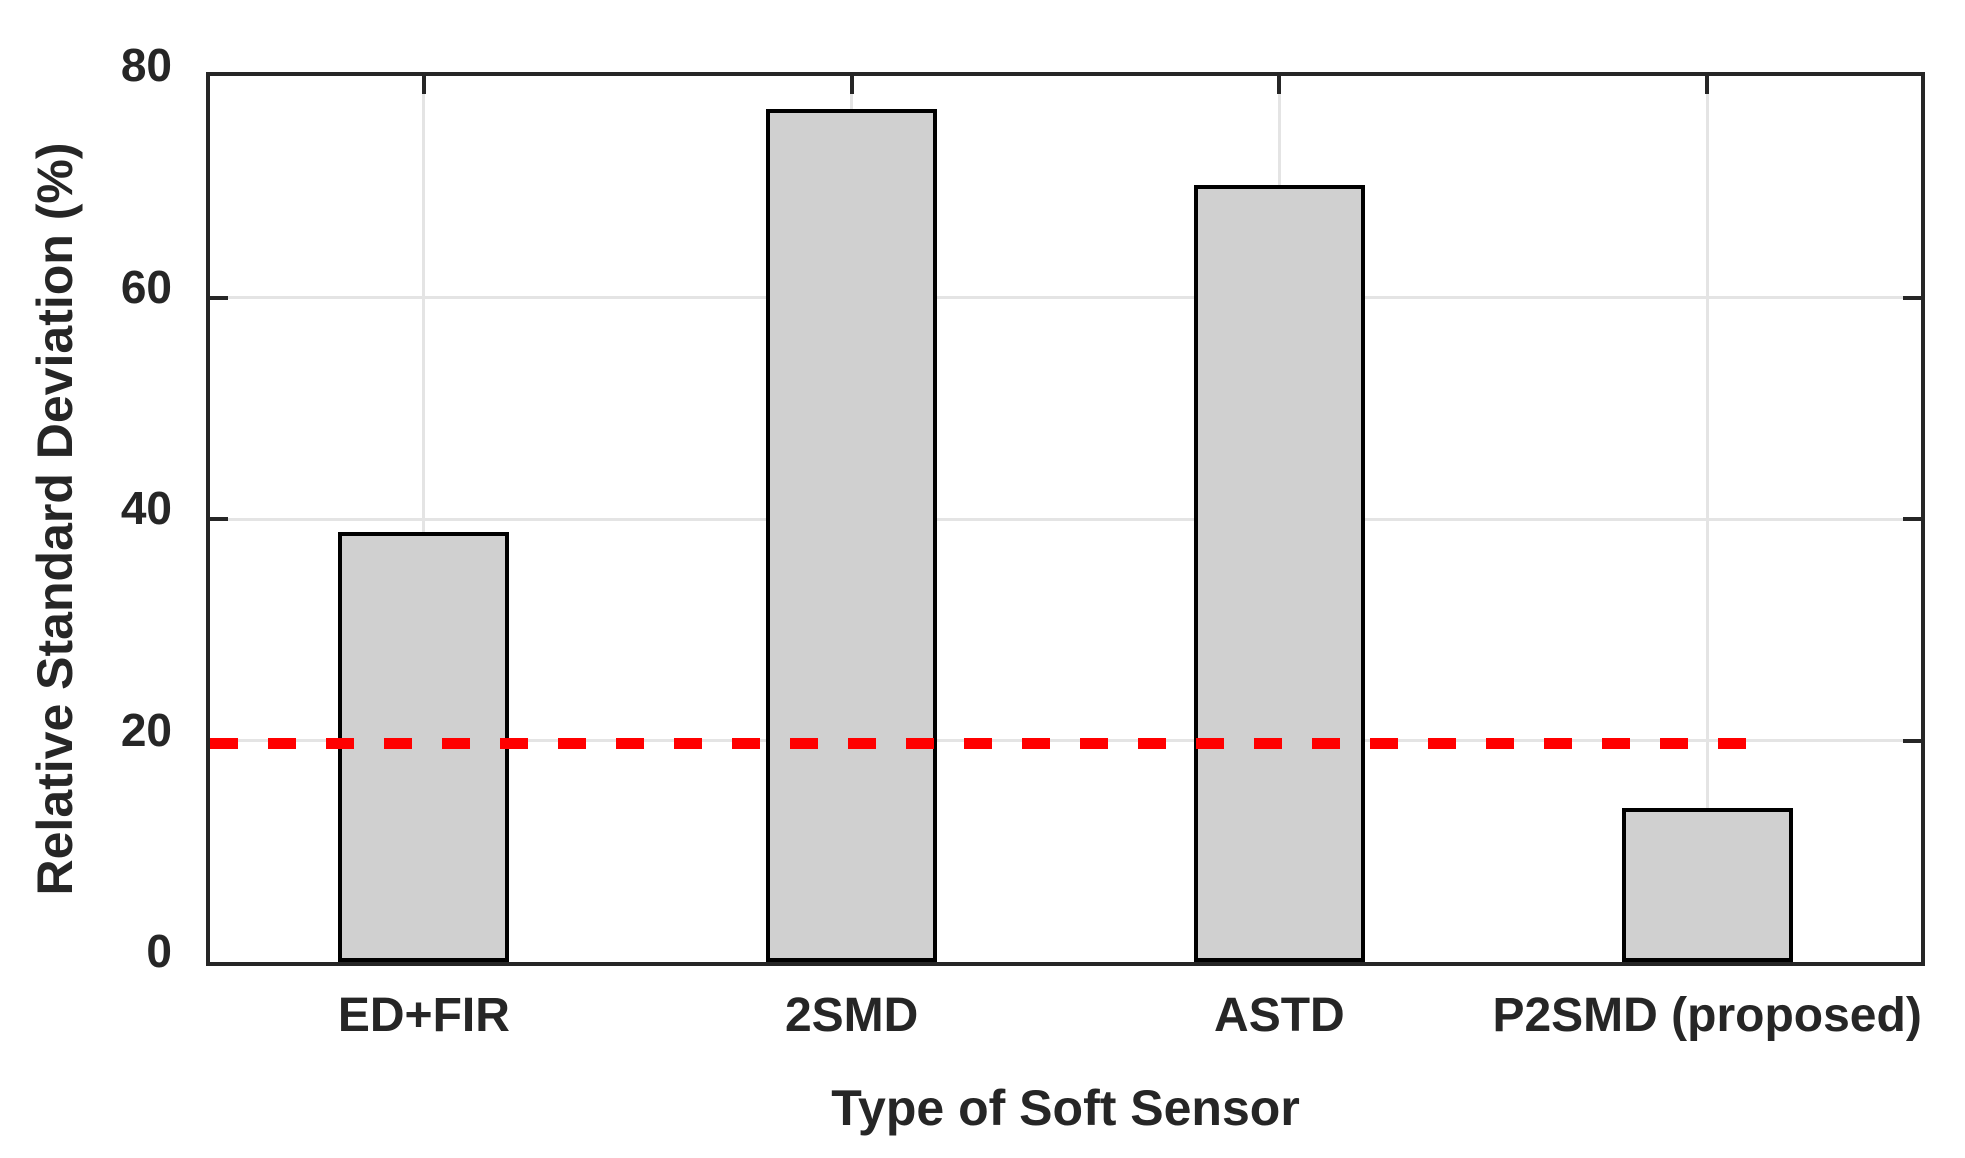  What do you see at coordinates (146, 65) in the screenshot?
I see `y-tick-label: 80` at bounding box center [146, 65].